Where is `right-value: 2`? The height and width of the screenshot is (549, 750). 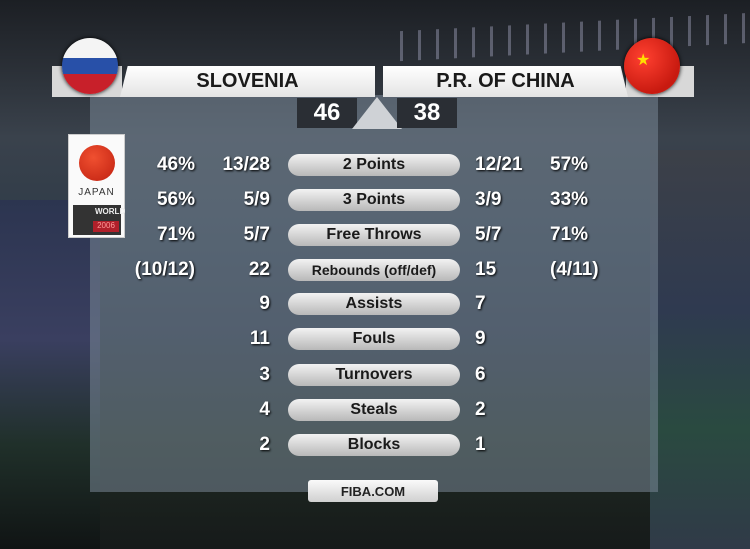 right-value: 2 is located at coordinates (480, 409).